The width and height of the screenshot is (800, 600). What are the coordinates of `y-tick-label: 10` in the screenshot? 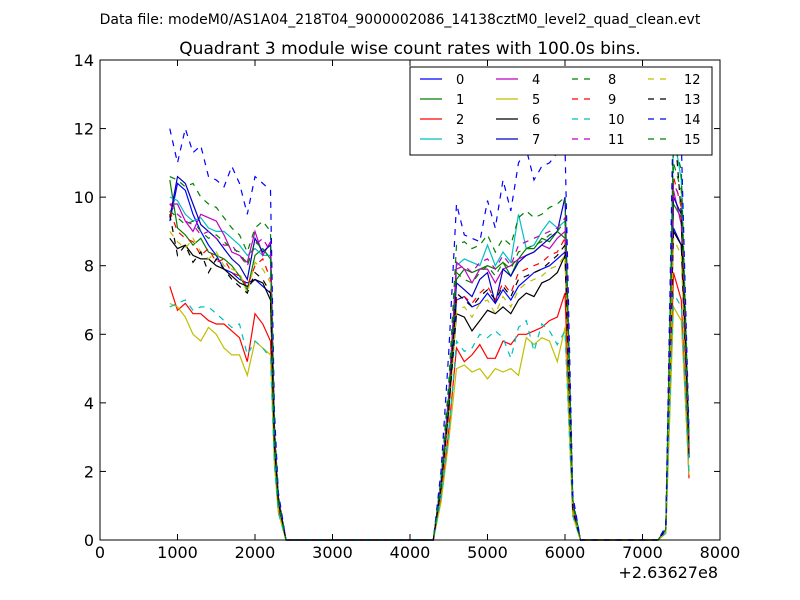 It's located at (84, 197).